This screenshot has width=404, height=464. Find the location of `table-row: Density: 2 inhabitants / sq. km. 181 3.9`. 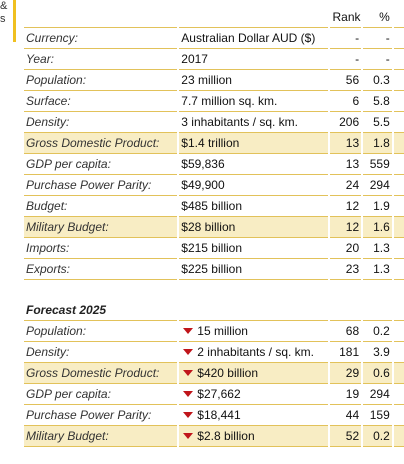

table-row: Density: 2 inhabitants / sq. km. 181 3.9 is located at coordinates (214, 352).